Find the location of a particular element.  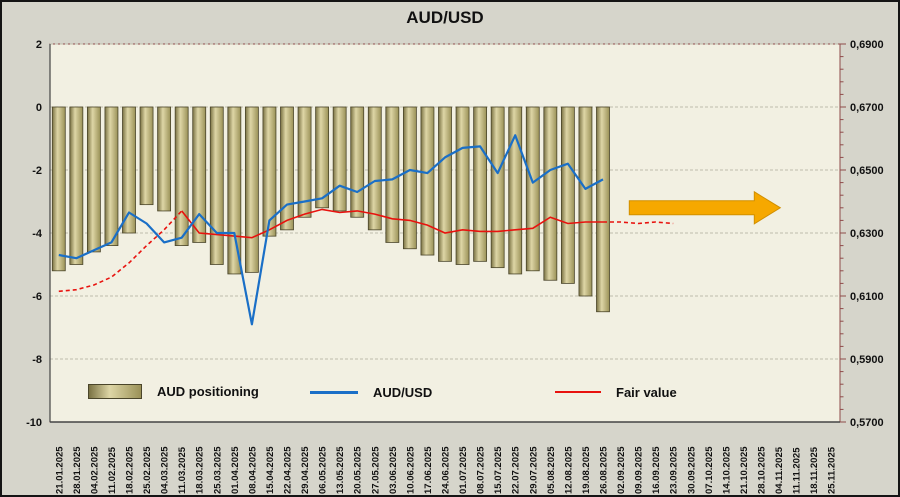

x-axis-date-label: 15.04.2025 is located at coordinates (270, 470).